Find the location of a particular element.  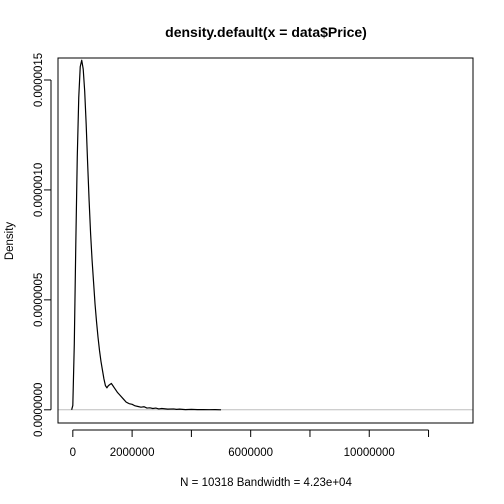

x-axis-label: N = 10318 Bandwidth = 4.23e+04 is located at coordinates (266, 483).